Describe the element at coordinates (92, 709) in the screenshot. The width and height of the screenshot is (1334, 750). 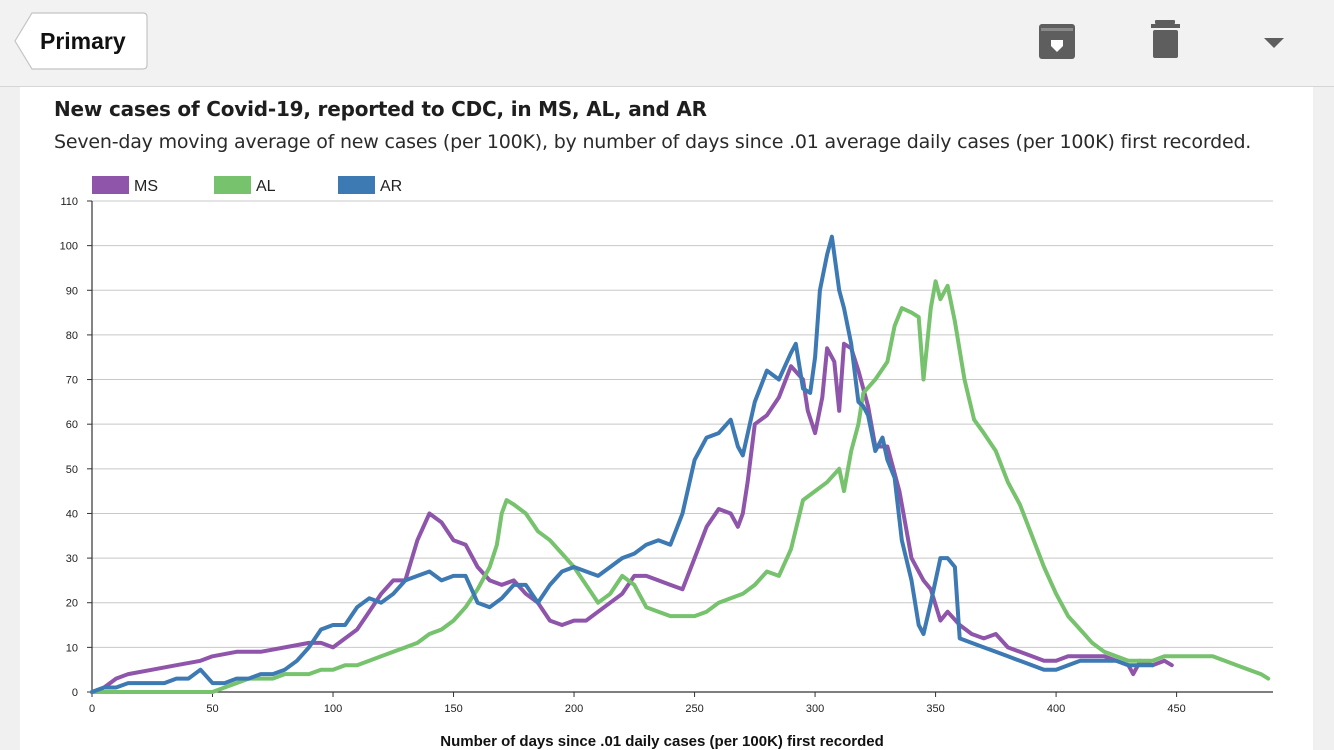
I see `x-tick-label: 0` at that location.